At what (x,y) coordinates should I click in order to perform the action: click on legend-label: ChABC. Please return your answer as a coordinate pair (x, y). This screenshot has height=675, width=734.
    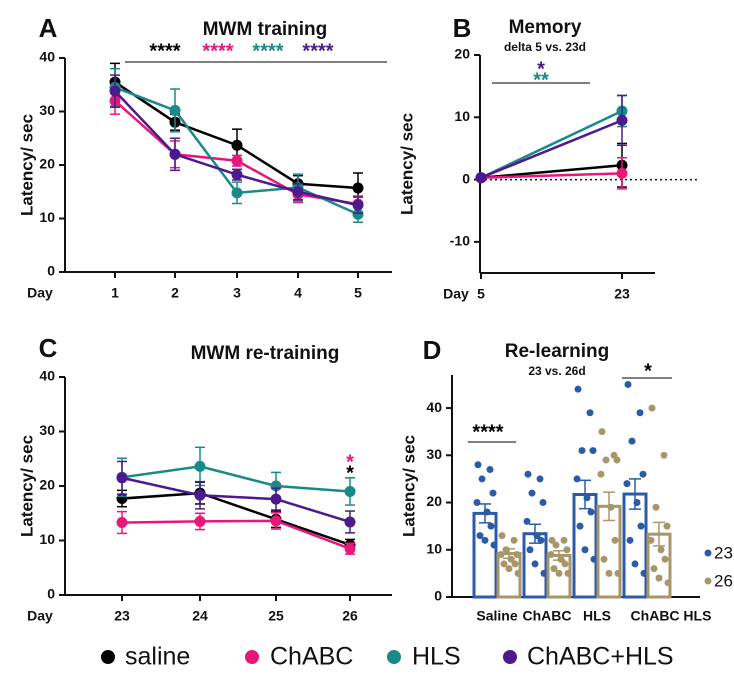
    Looking at the image, I should click on (311, 657).